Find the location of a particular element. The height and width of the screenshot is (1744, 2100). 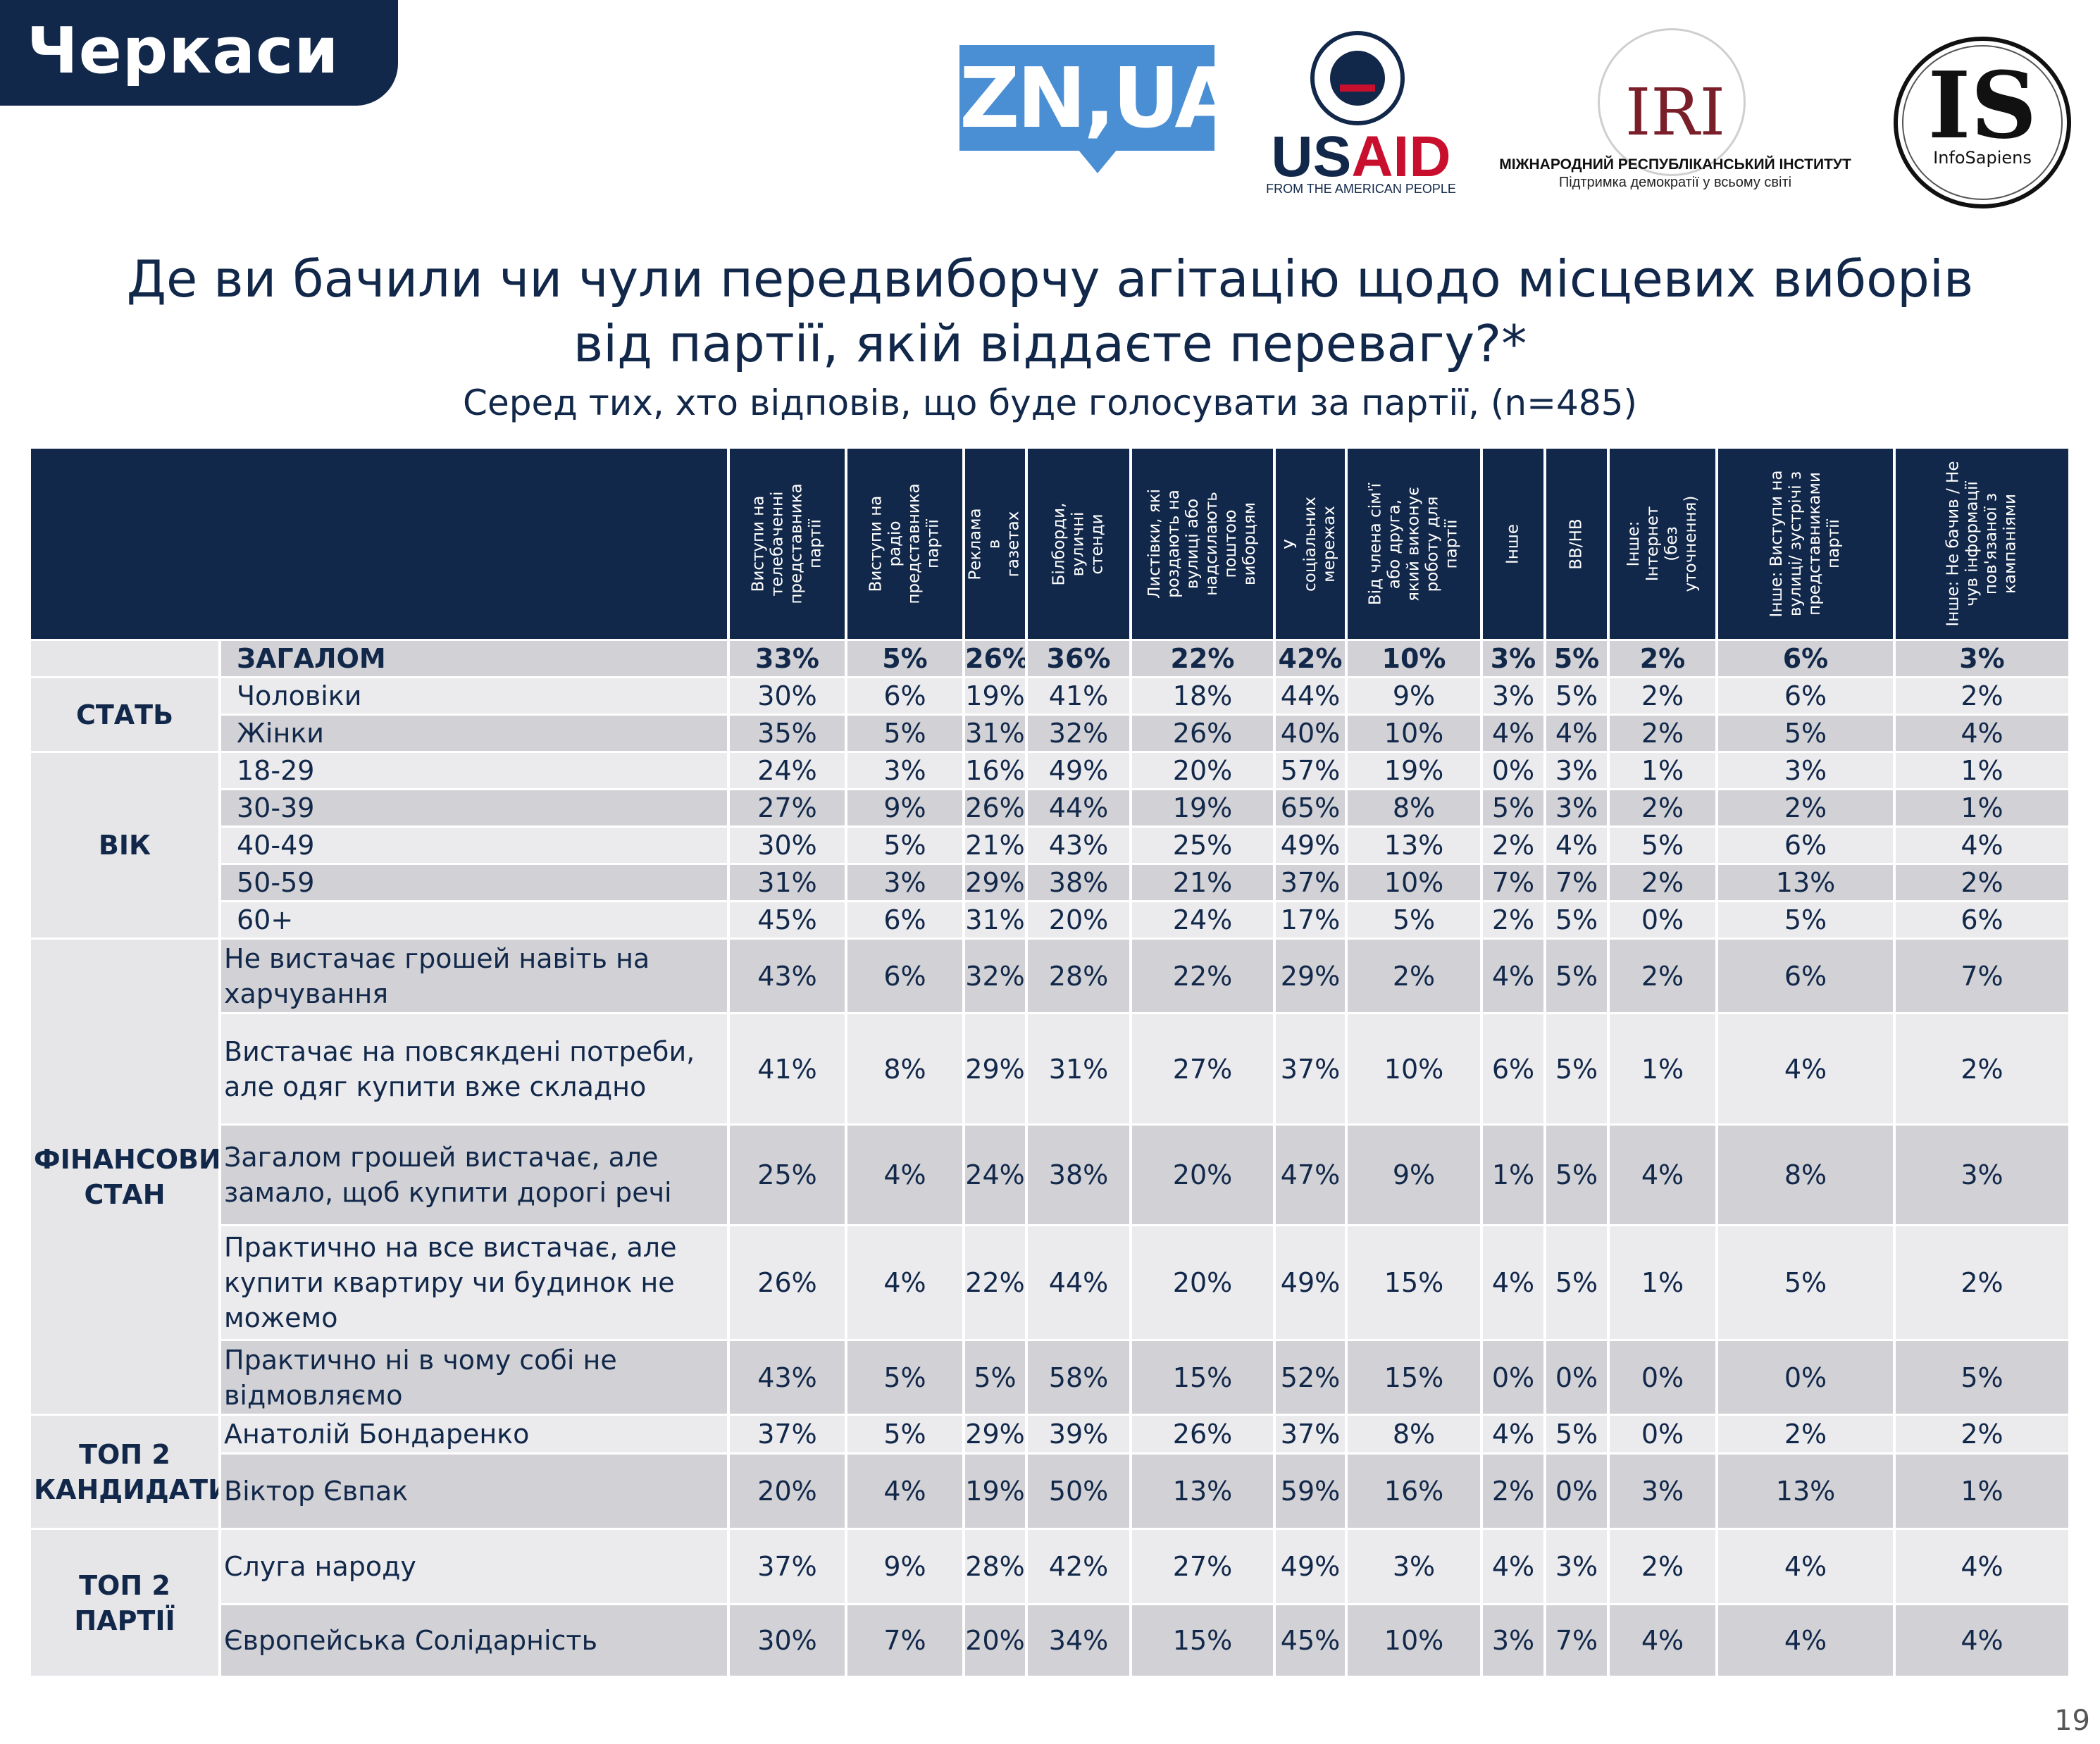

value-cell: 7% is located at coordinates (905, 1640).